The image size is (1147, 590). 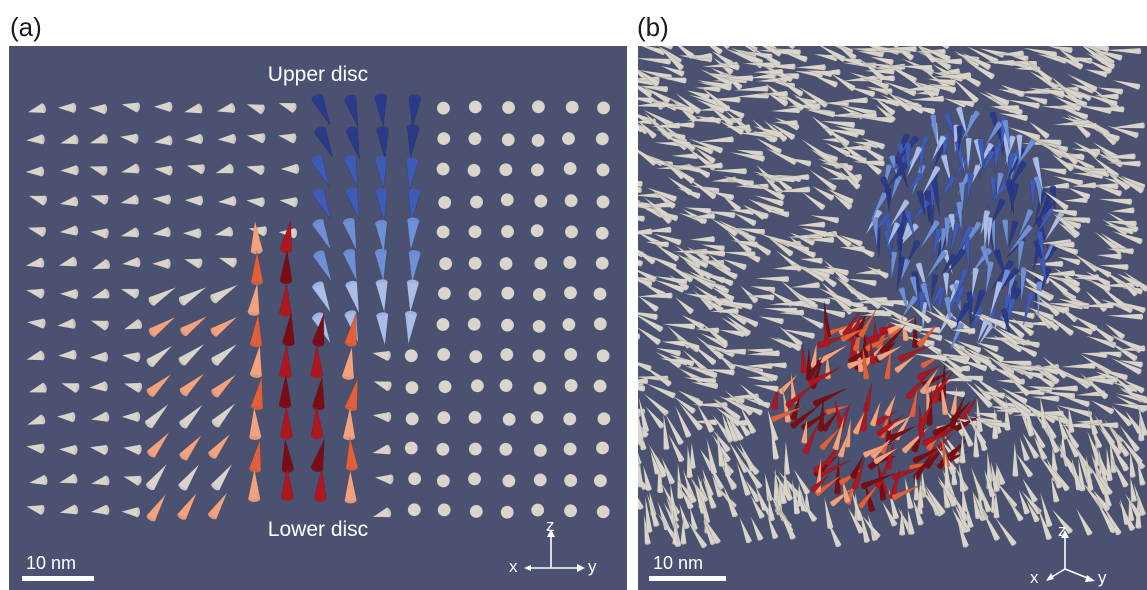 What do you see at coordinates (380, 252) in the screenshot?
I see `spin-arrow-blue-base` at bounding box center [380, 252].